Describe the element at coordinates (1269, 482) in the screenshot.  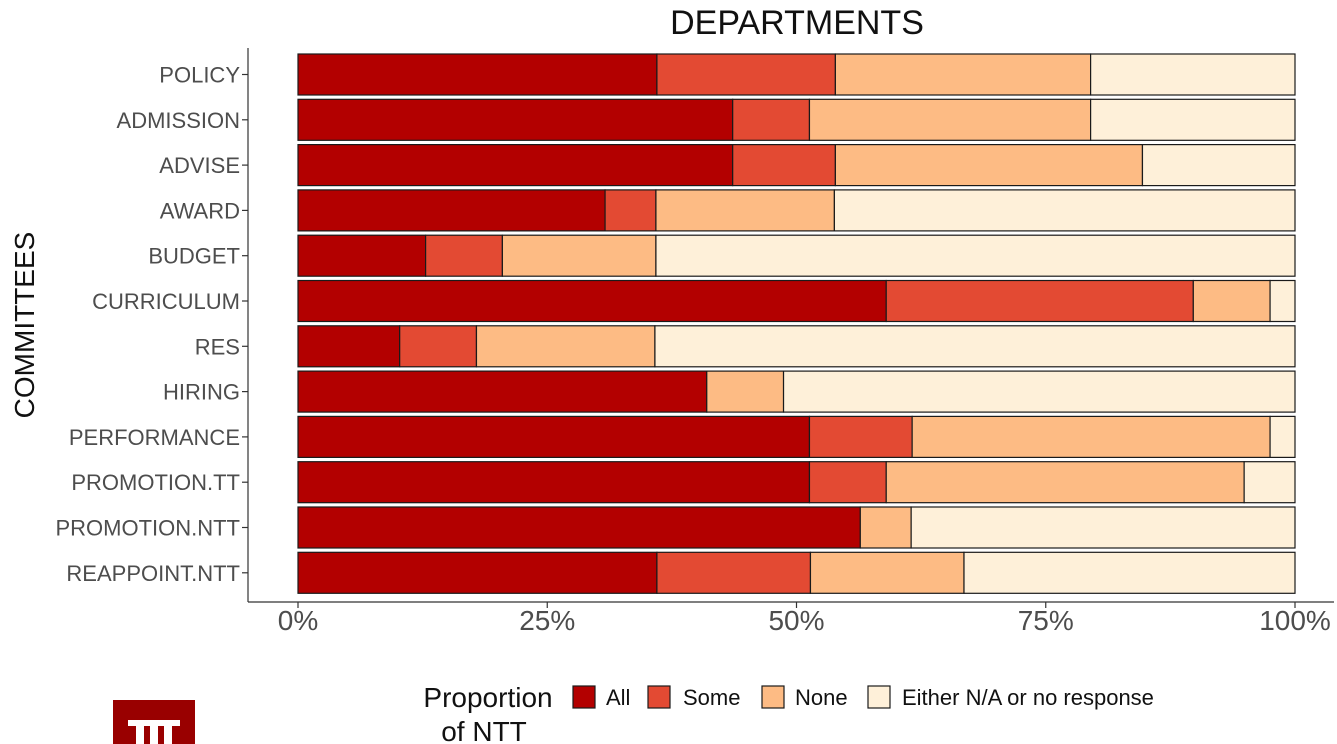
I see `bar-promotion-tt-either-n-a-or-no-response` at that location.